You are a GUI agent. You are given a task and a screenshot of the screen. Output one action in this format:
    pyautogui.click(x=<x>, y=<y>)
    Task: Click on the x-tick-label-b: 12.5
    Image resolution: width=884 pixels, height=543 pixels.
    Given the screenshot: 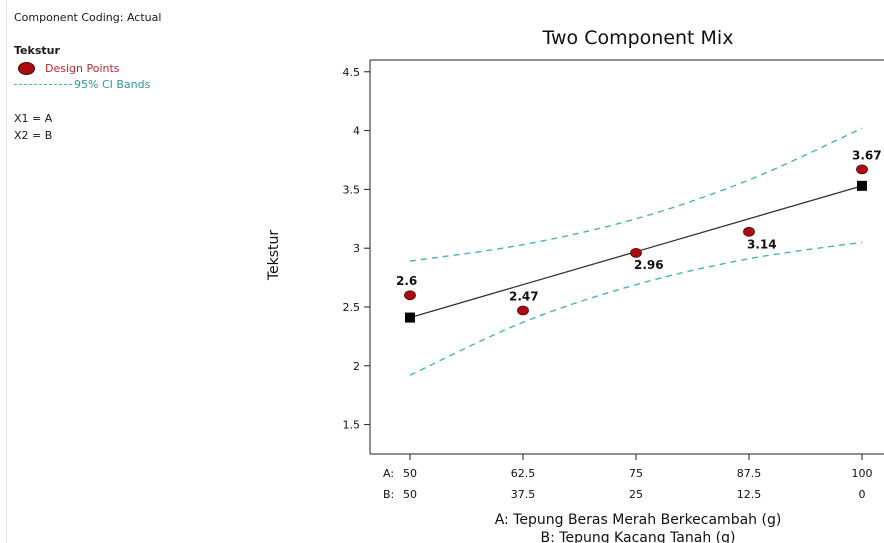 What is the action you would take?
    pyautogui.click(x=749, y=494)
    